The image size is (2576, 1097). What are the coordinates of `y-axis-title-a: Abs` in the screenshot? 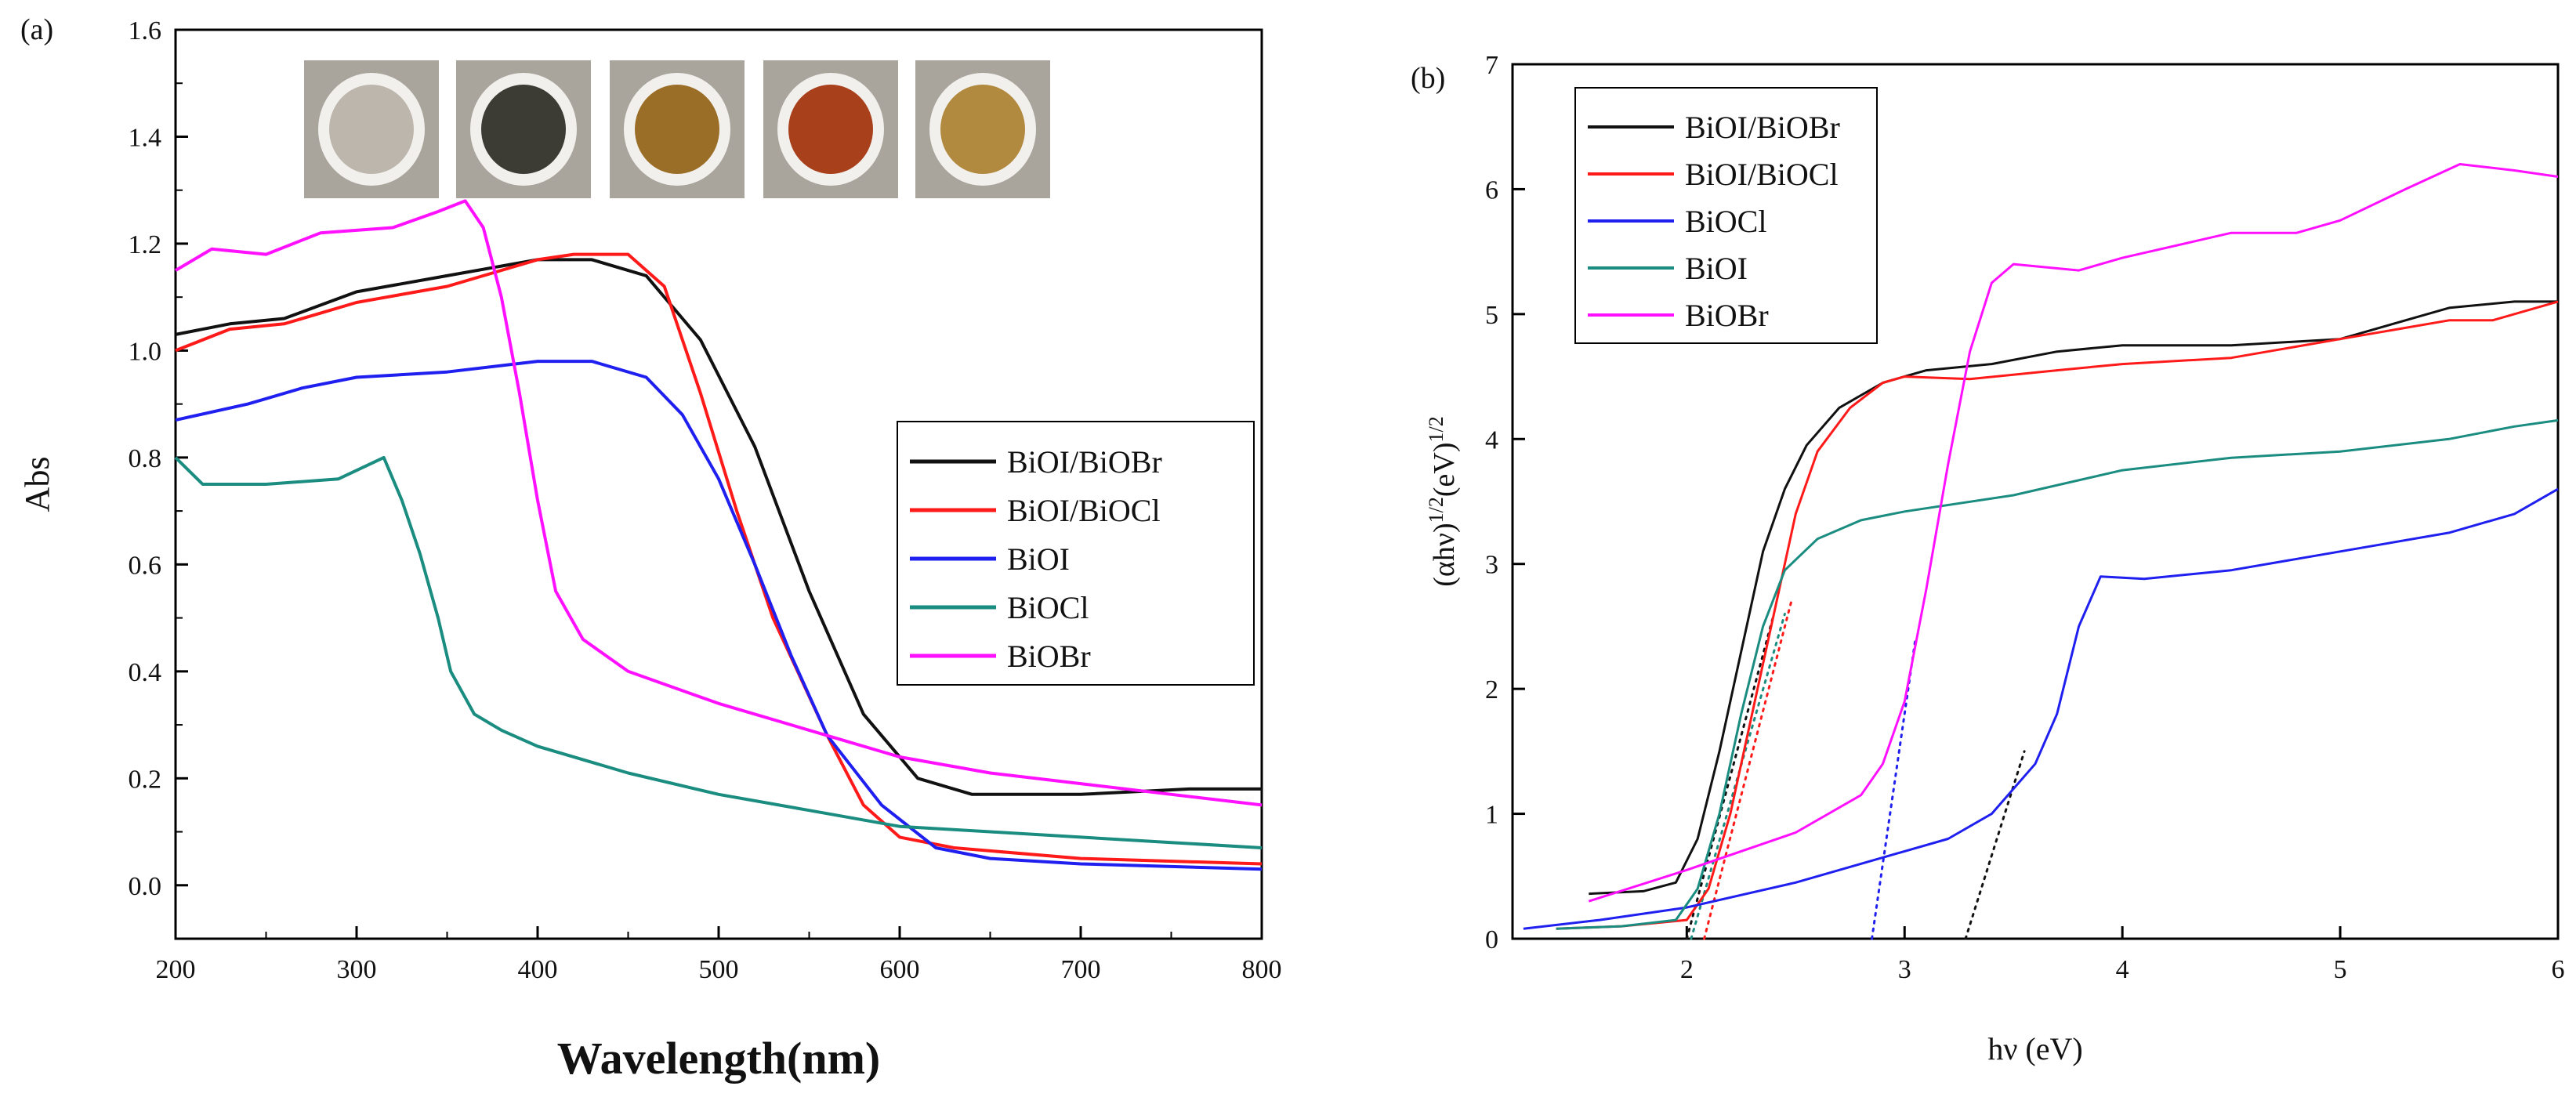 It's located at (37, 484).